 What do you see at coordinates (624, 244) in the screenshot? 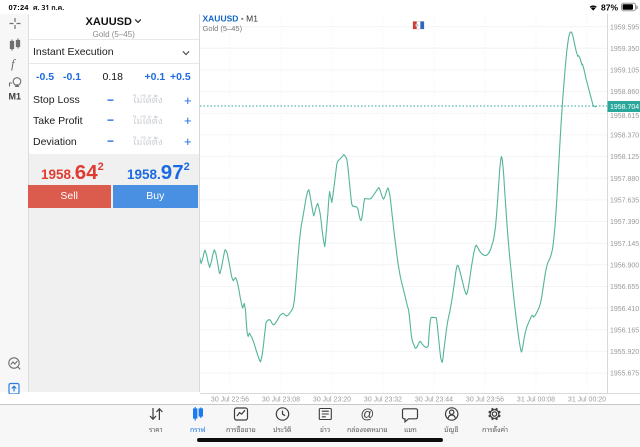
I see `svg-text: 1957.145` at bounding box center [624, 244].